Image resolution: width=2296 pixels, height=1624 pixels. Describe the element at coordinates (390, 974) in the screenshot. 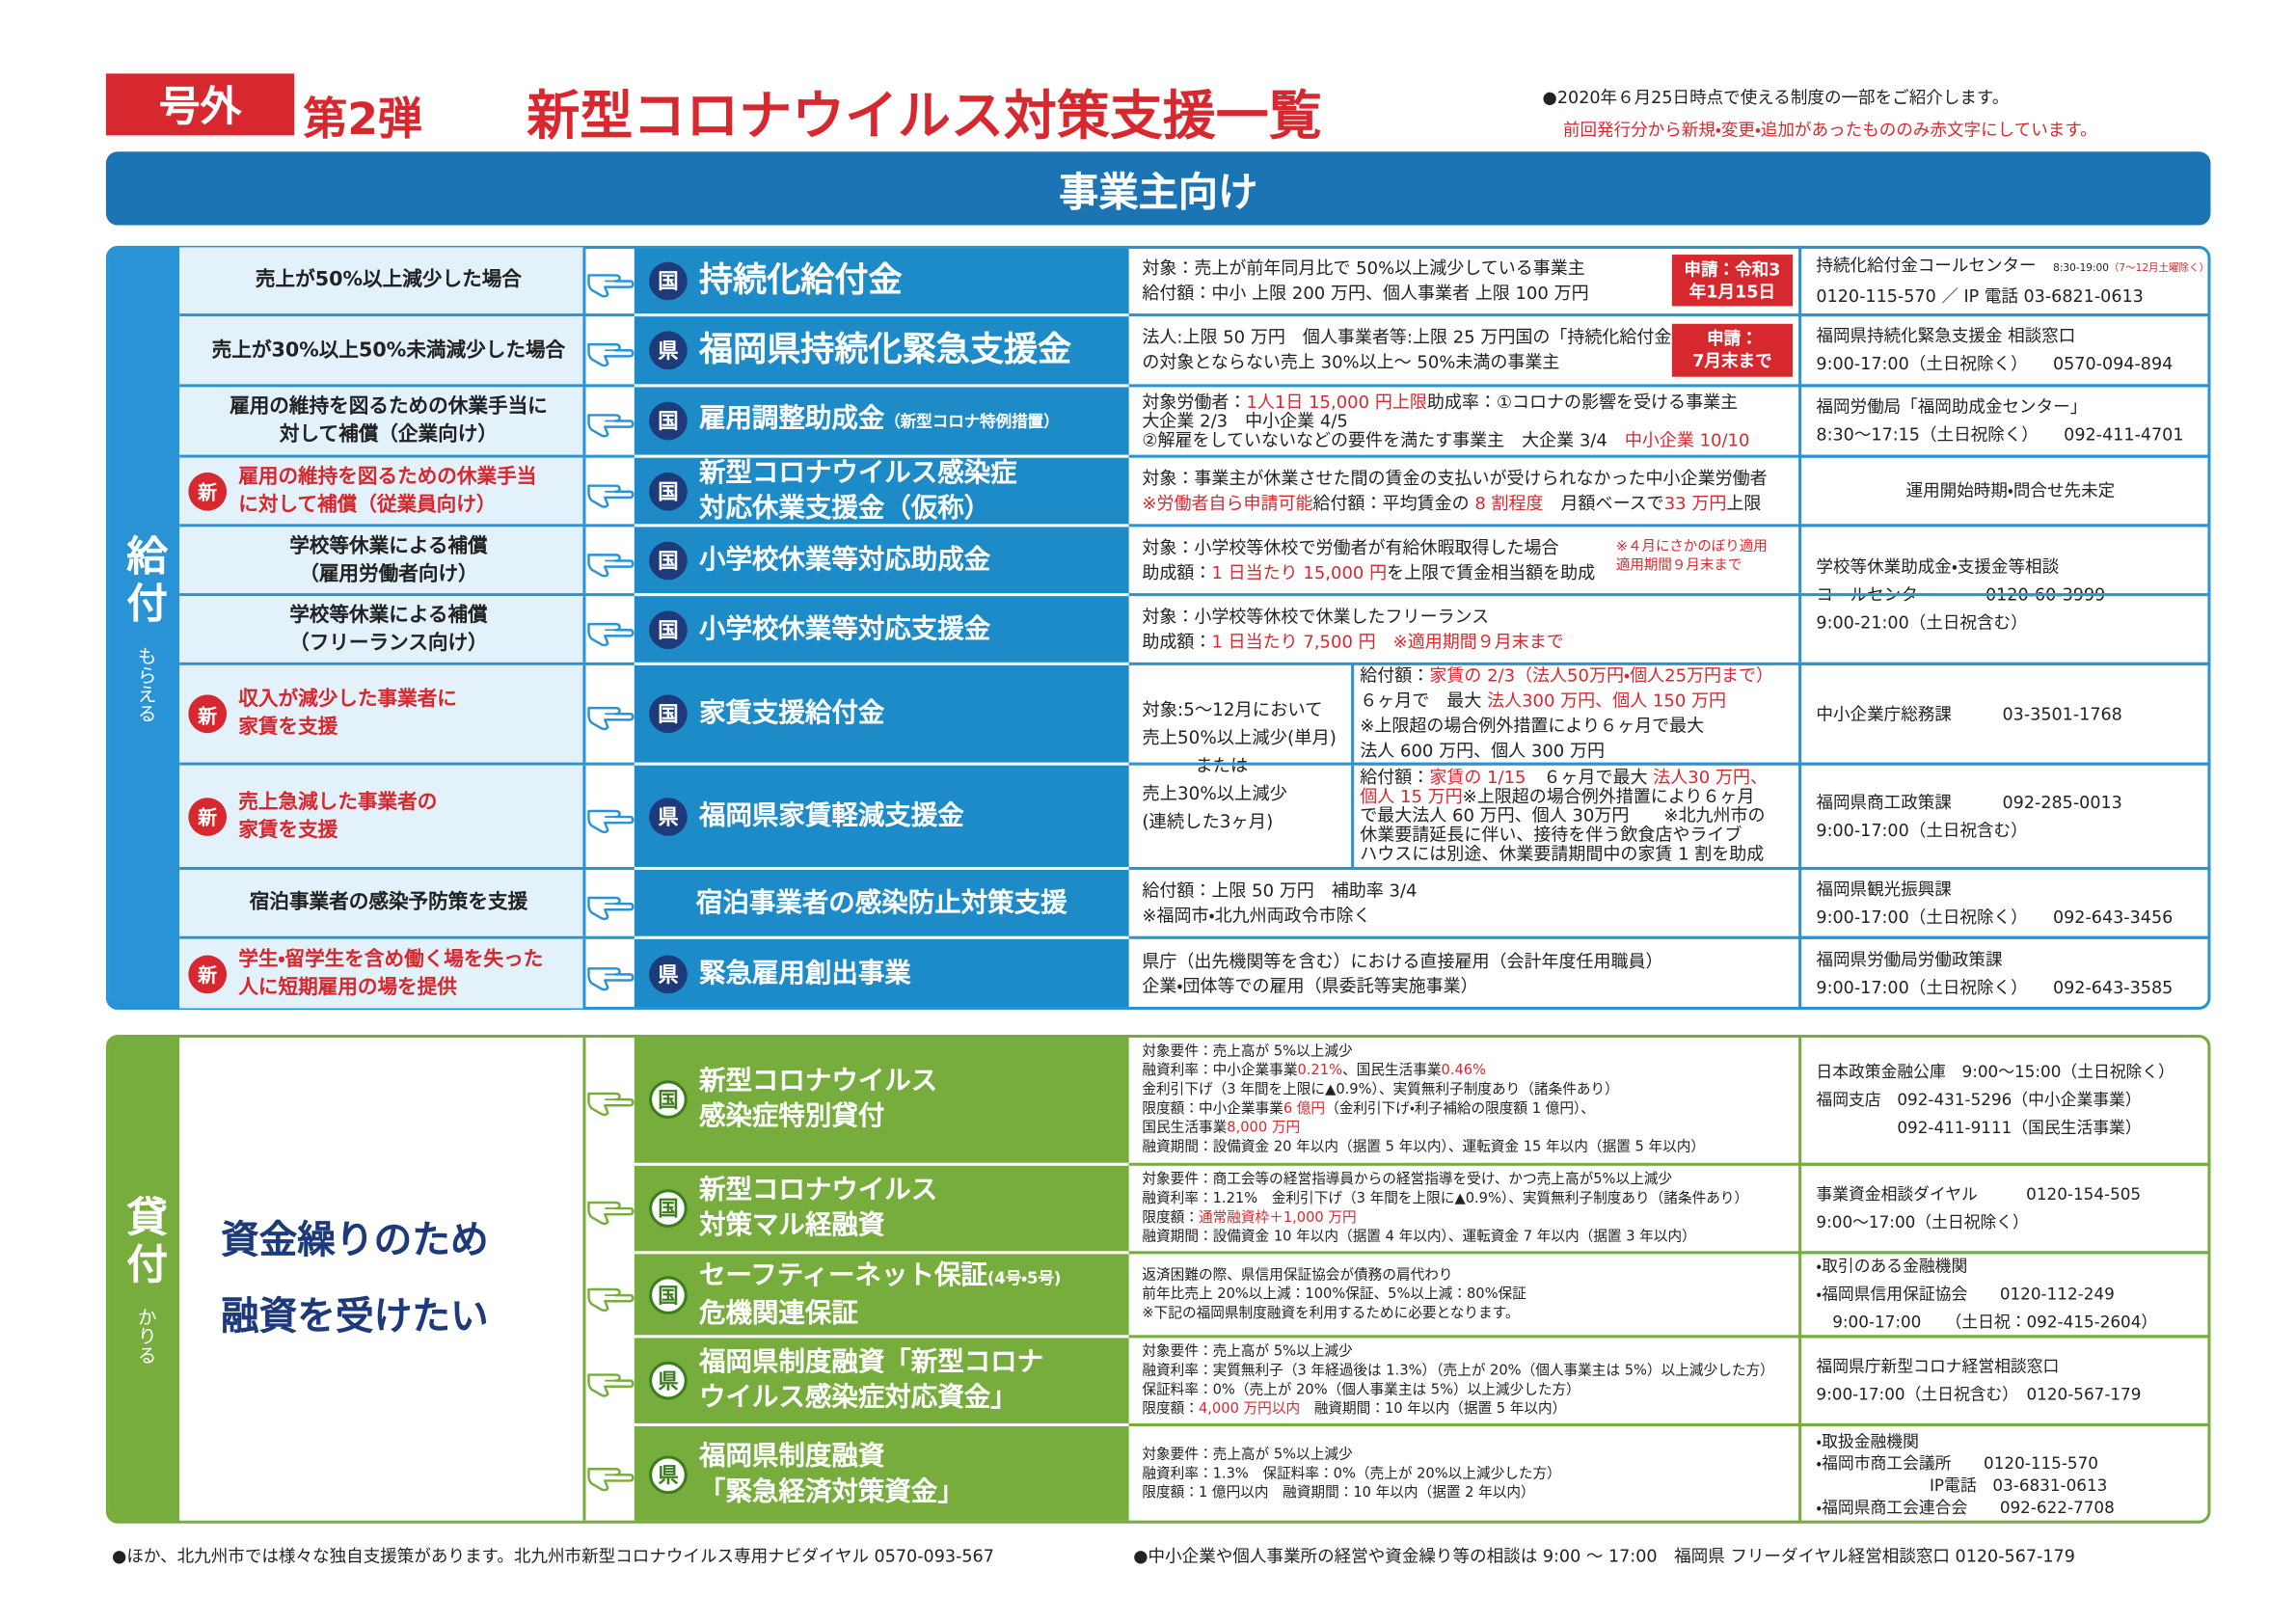

I see `case-text: 学生・留学生を含め働く場を失った 人に短期雇用の場を提供` at that location.